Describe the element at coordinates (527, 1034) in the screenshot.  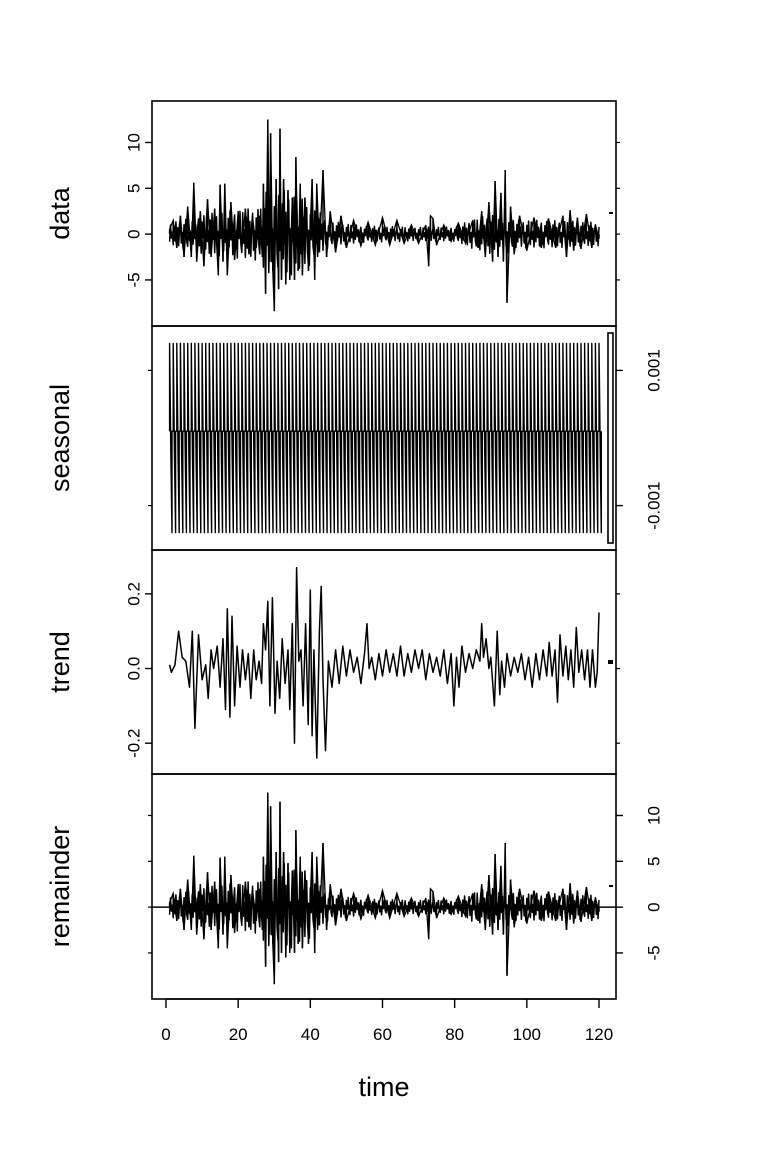
I see `x-tick-label: 100` at that location.